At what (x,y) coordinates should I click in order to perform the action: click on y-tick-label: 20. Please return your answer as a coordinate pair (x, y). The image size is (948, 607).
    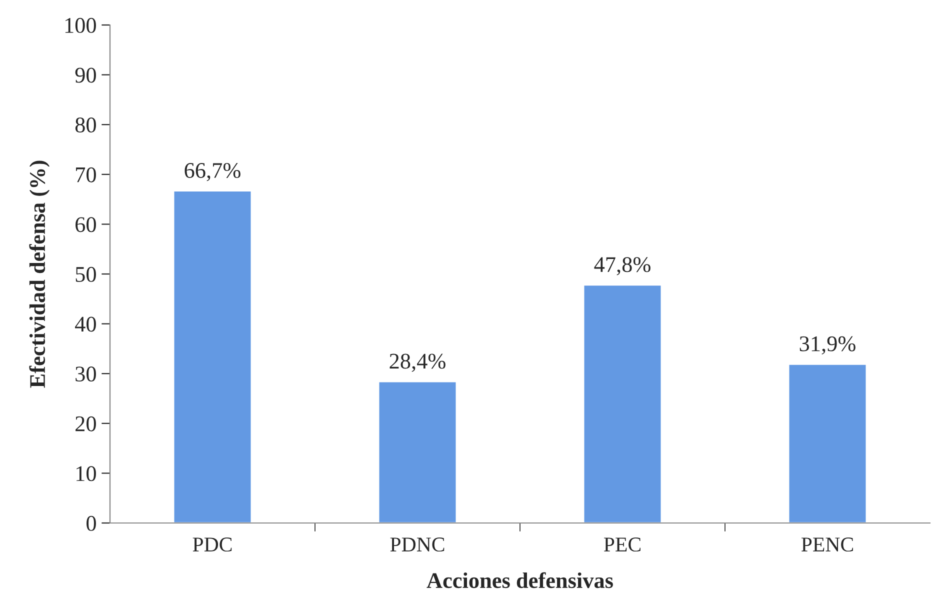
    Looking at the image, I should click on (86, 424).